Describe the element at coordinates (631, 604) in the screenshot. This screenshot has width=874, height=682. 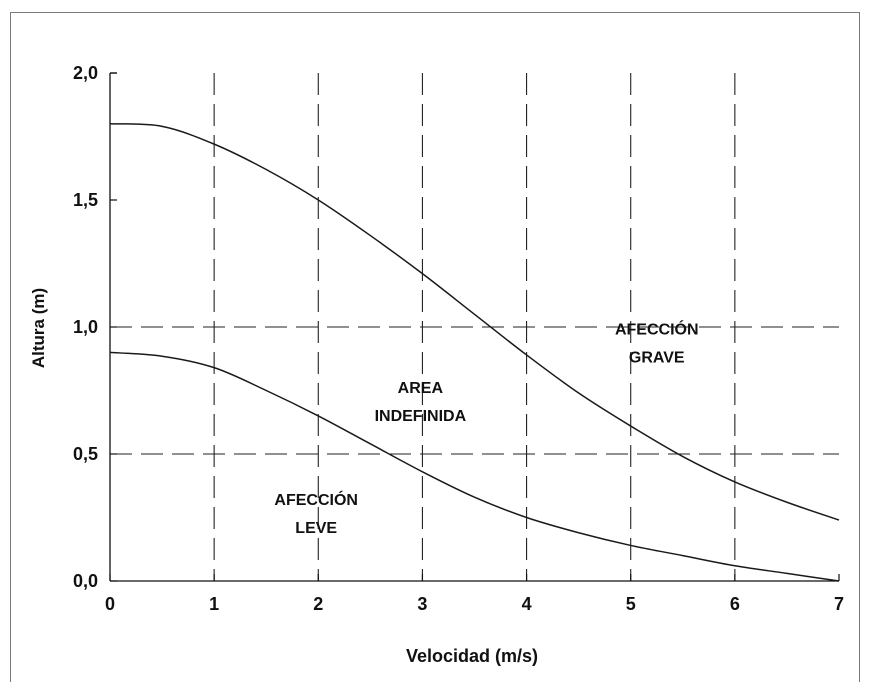
I see `x-tick-label: 5` at that location.